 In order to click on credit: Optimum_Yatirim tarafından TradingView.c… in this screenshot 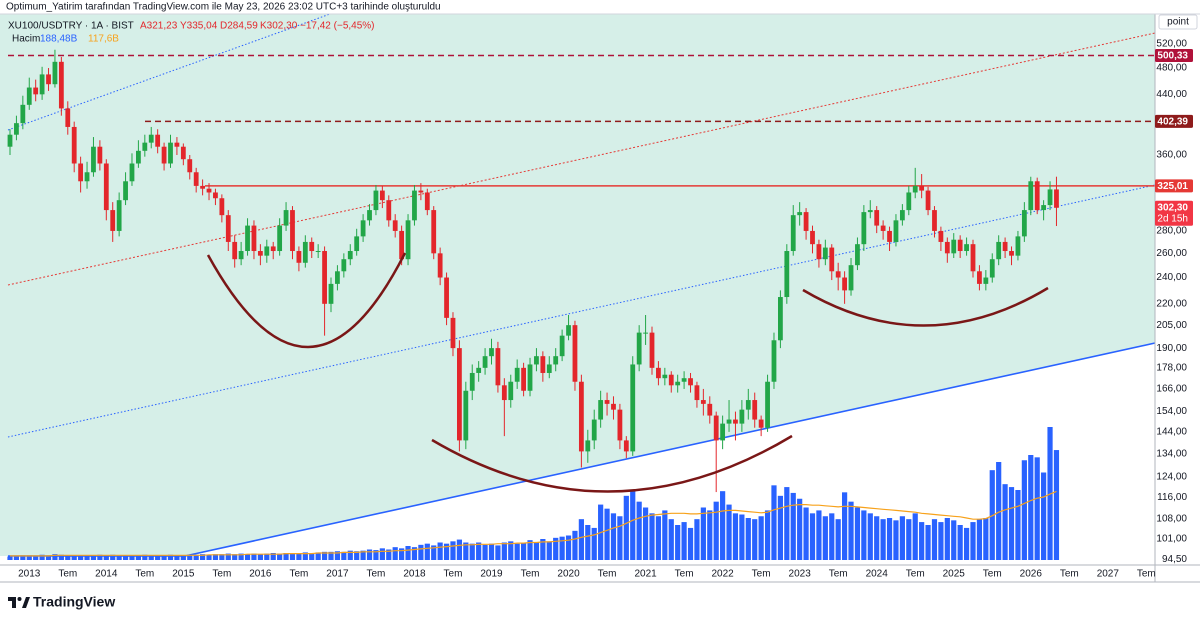, I will do `click(223, 7)`.